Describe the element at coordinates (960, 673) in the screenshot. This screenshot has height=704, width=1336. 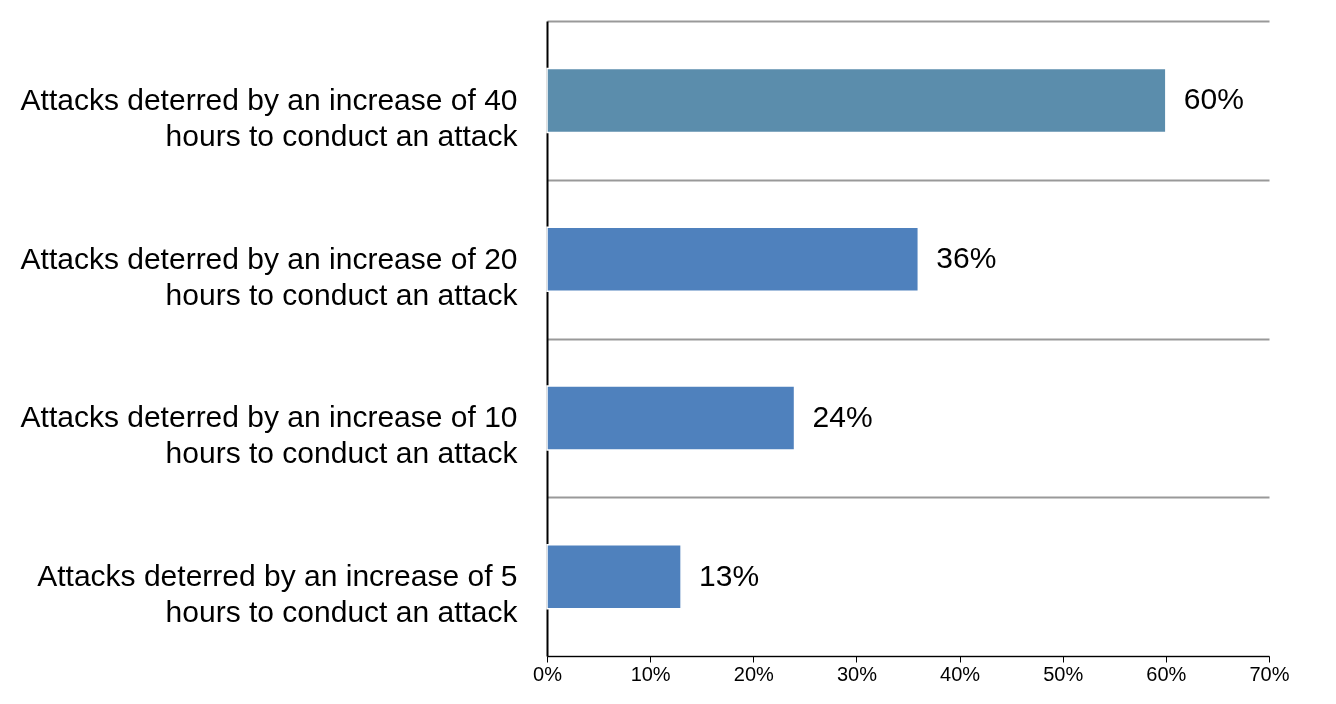
I see `x-tick-label: 40%` at that location.